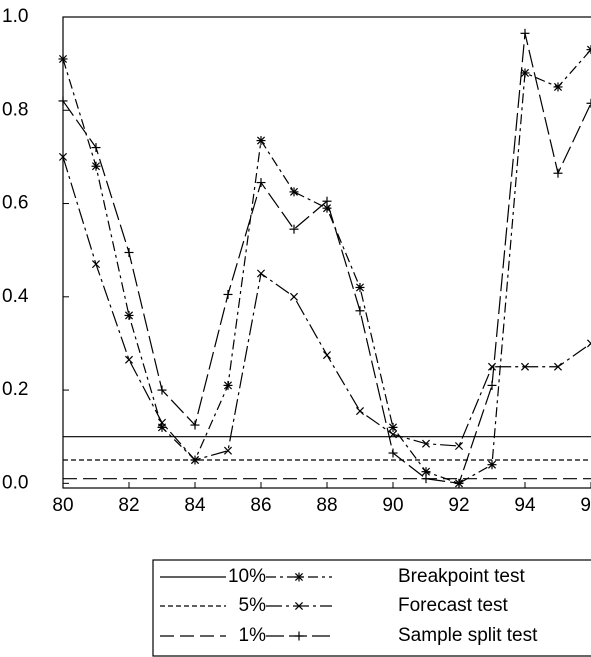  What do you see at coordinates (15, 296) in the screenshot?
I see `y-tick-label: 0.4` at bounding box center [15, 296].